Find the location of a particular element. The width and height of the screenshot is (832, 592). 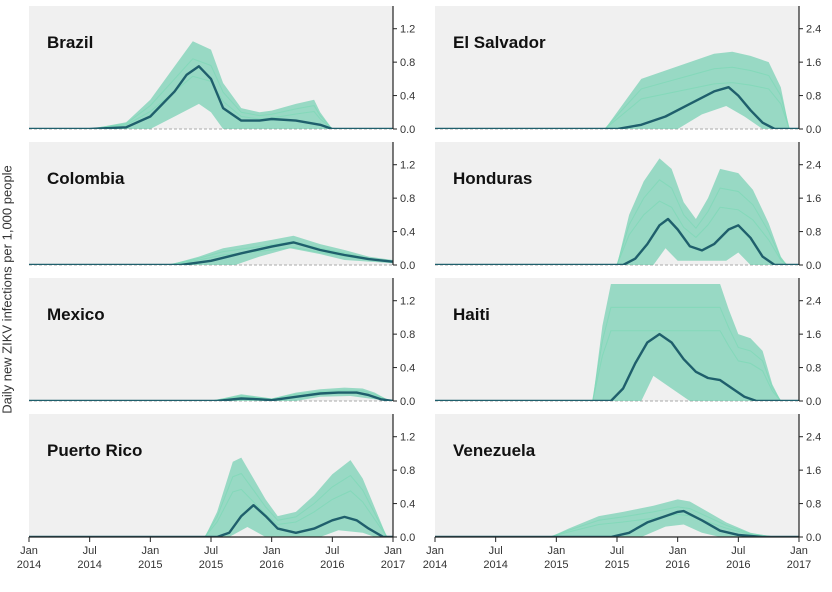

el-salvador-median-line is located at coordinates (617, 107).